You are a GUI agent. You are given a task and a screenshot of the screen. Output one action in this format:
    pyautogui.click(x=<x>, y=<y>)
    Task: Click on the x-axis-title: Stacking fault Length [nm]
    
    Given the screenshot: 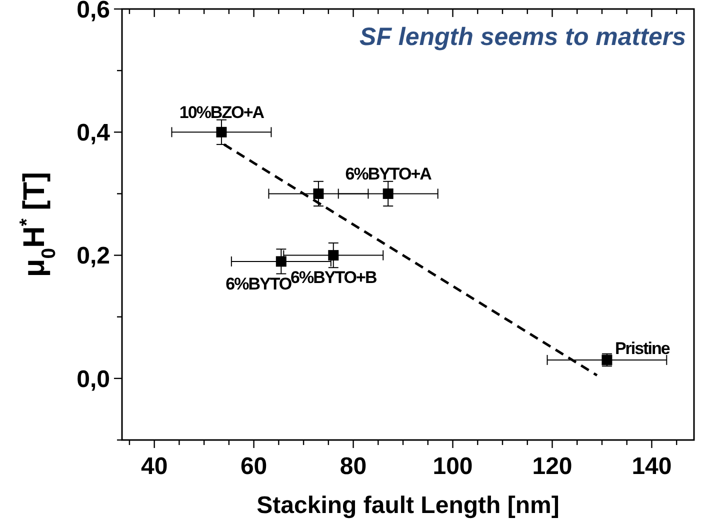 What is the action you would take?
    pyautogui.click(x=408, y=505)
    